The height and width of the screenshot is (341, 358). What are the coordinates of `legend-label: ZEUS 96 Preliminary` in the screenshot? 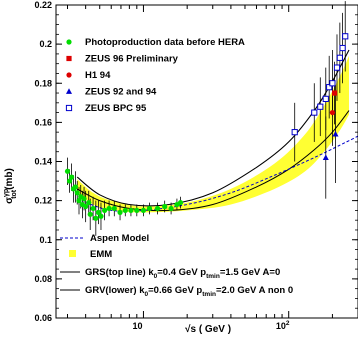 It's located at (132, 59).